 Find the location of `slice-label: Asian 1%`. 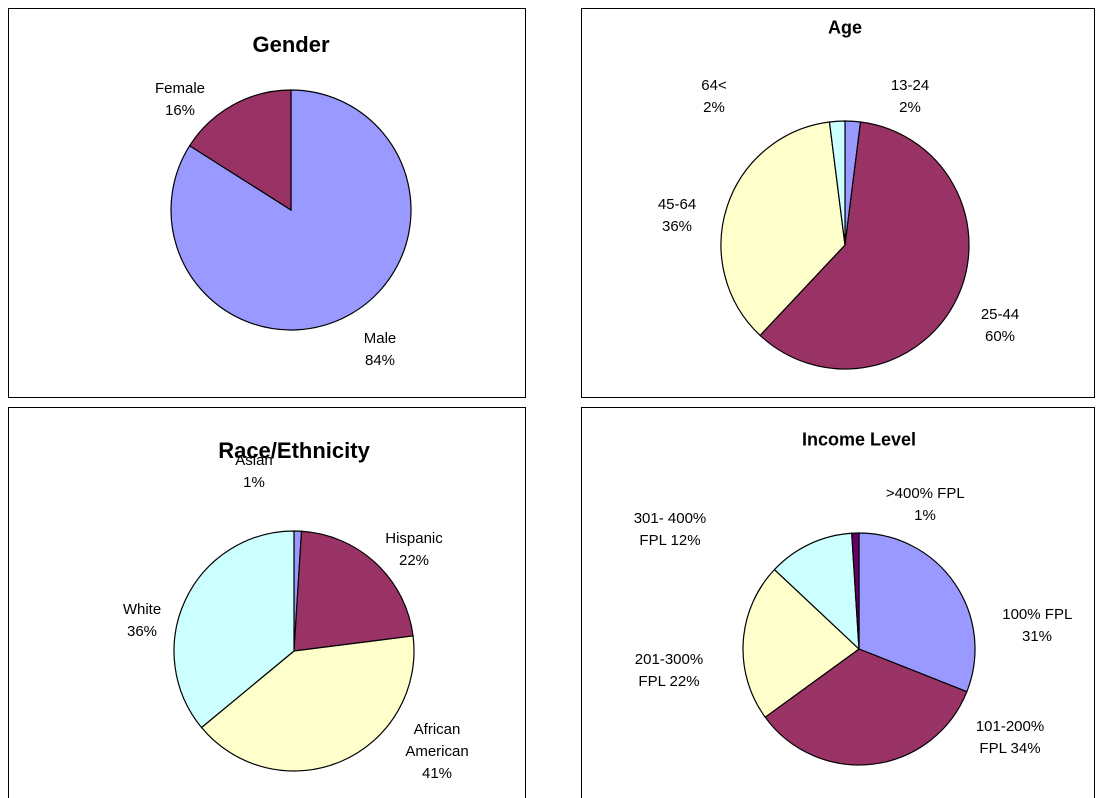

slice-label: Asian 1% is located at coordinates (254, 472).